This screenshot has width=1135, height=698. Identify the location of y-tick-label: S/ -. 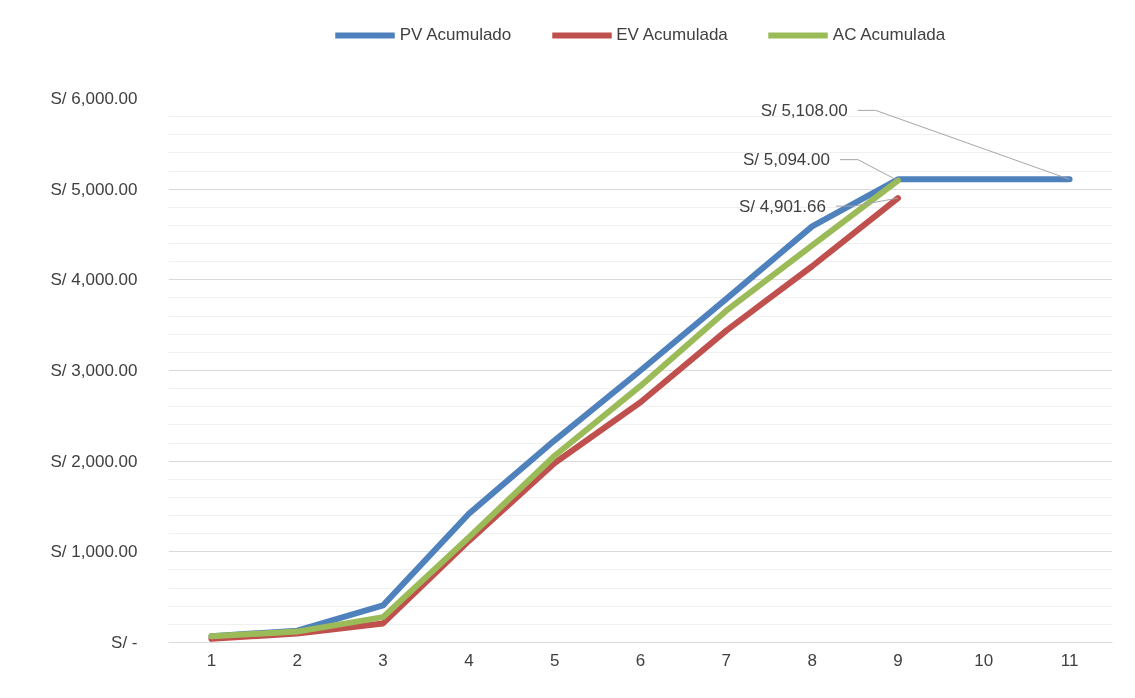
(124, 642).